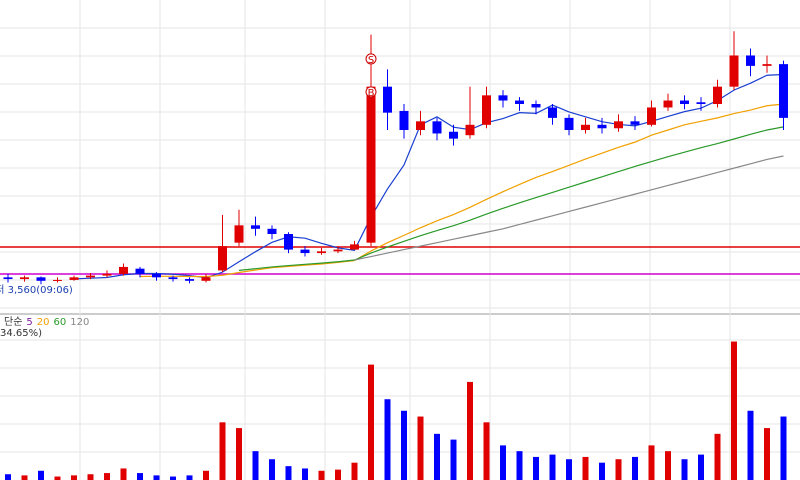  Describe the element at coordinates (36, 290) in the screenshot. I see `low-annotation: 최저 3,560(09:06)` at that location.